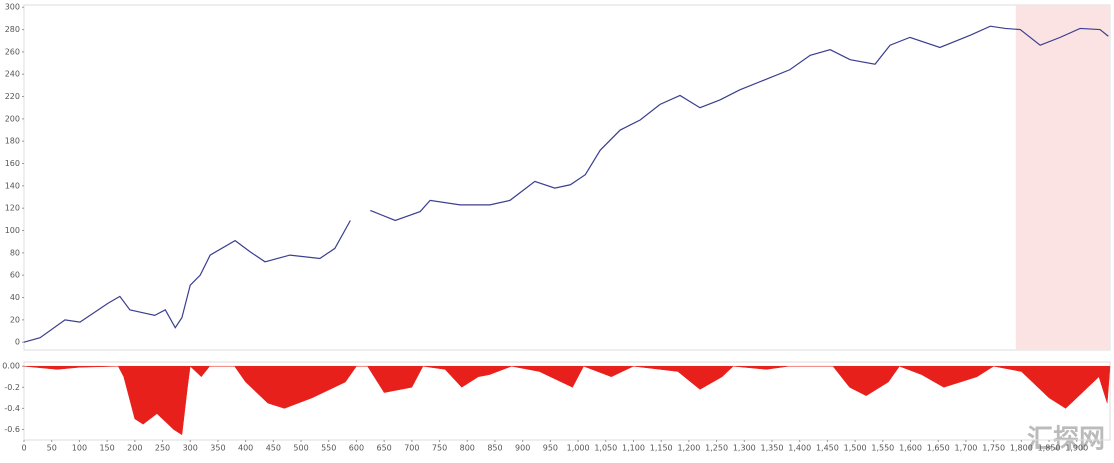  I want to click on x-tick-label: 1,500, so click(855, 448).